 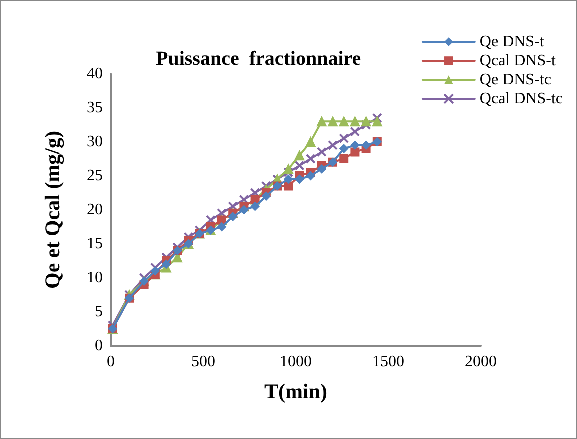 I want to click on x-axis-title: T(min), so click(x=296, y=392).